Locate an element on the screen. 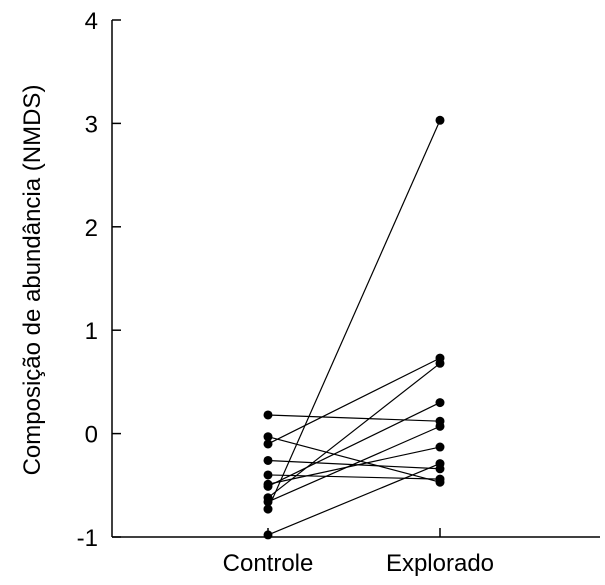  y-tick-label: 0 is located at coordinates (91, 435).